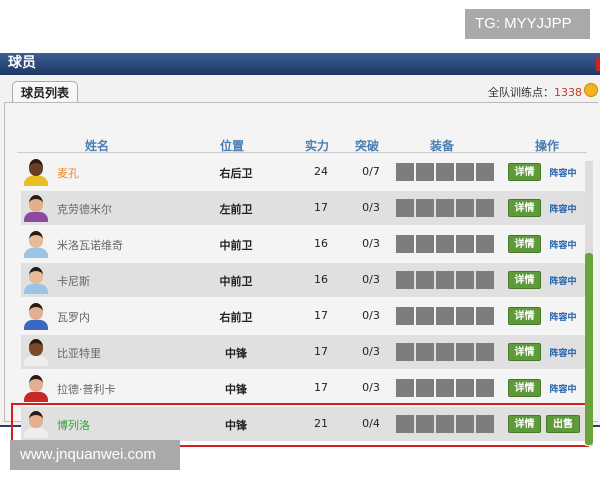 The width and height of the screenshot is (600, 480). What do you see at coordinates (73, 281) in the screenshot?
I see `player-name: 卡尼斯` at bounding box center [73, 281].